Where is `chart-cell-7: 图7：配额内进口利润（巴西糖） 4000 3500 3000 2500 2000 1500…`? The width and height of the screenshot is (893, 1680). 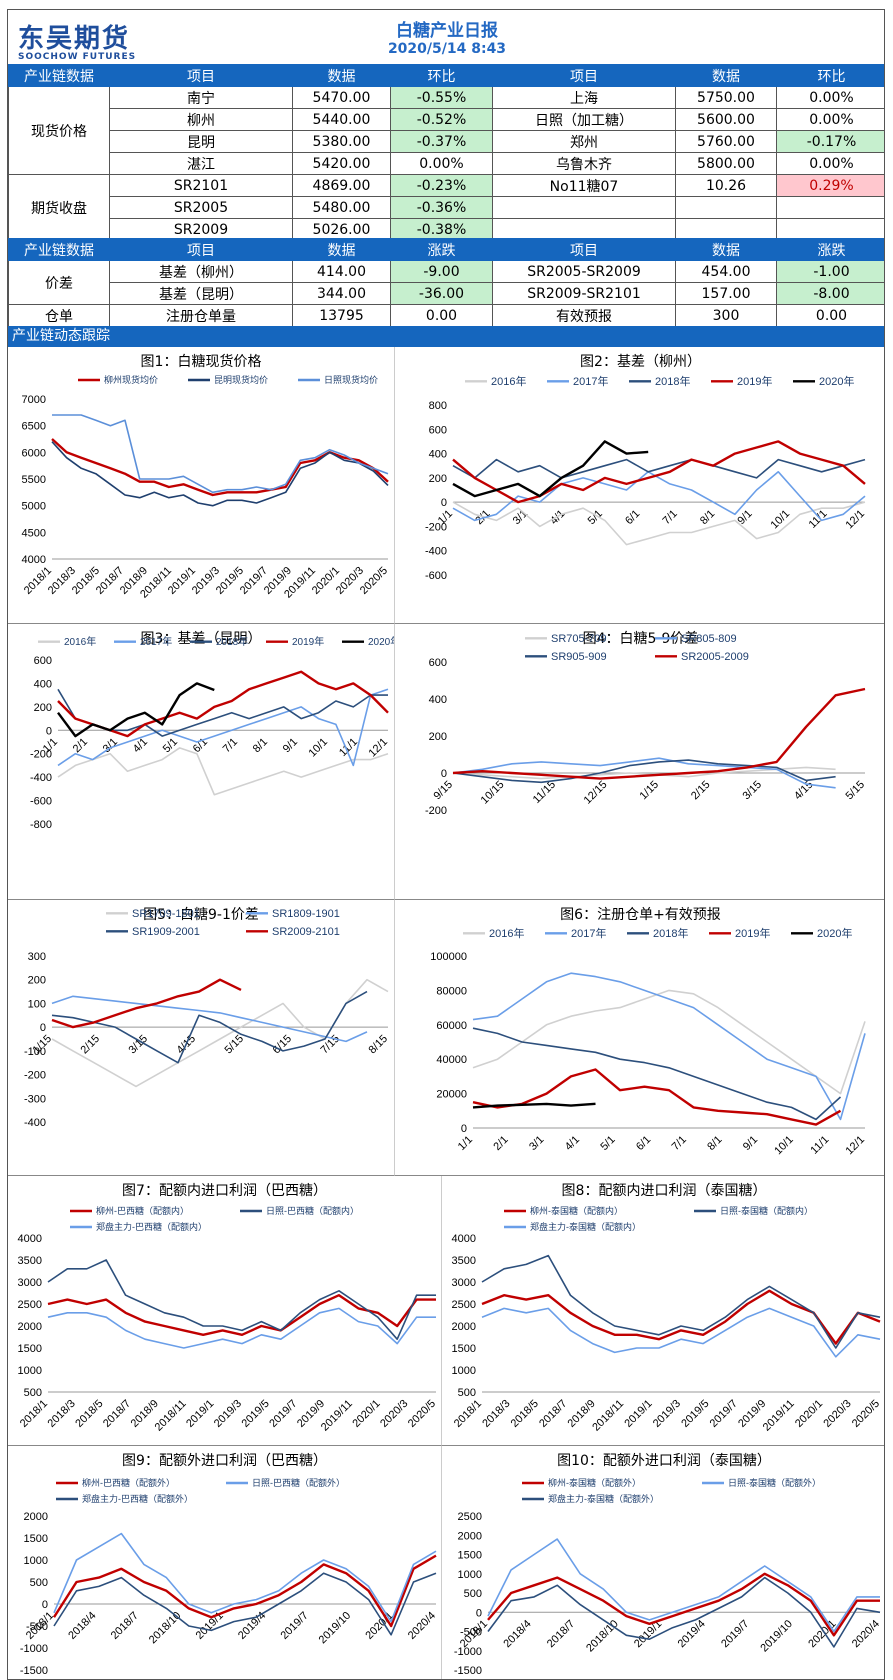 chart-cell-7: 图7：配额内进口利润（巴西糖） 4000 3500 3000 2500 2000 1500… is located at coordinates (225, 1311).